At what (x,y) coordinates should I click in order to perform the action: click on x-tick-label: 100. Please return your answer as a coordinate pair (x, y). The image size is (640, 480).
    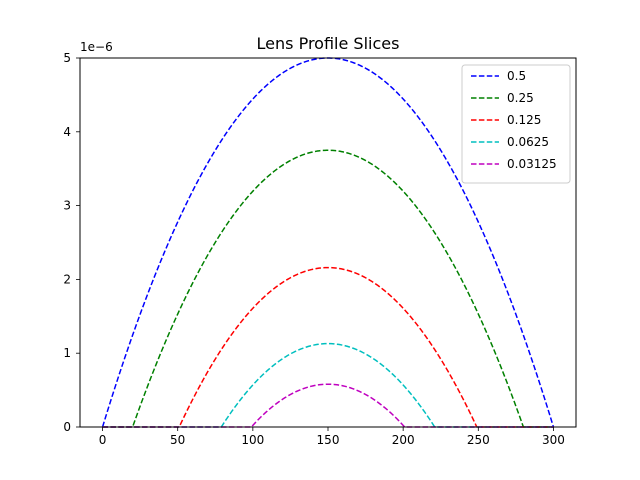
    Looking at the image, I should click on (252, 440).